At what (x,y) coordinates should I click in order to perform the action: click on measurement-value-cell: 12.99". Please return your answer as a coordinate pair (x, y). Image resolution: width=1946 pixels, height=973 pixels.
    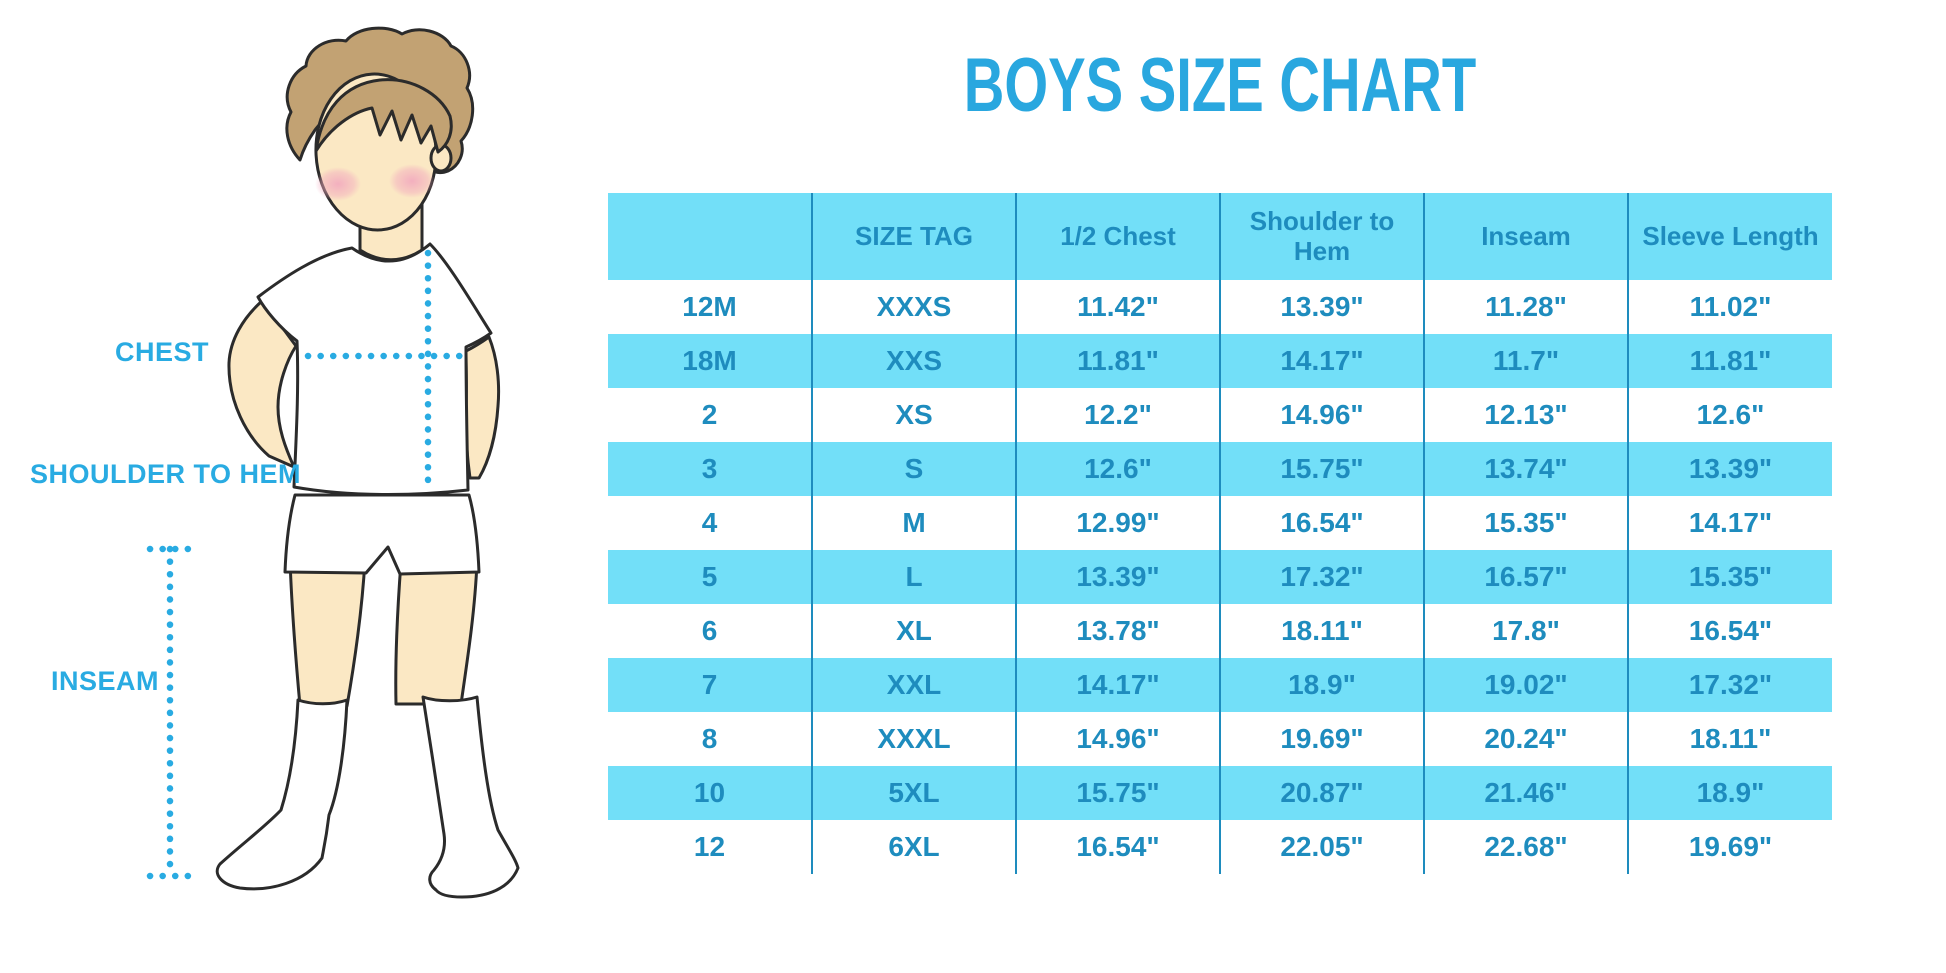
    Looking at the image, I should click on (1117, 523).